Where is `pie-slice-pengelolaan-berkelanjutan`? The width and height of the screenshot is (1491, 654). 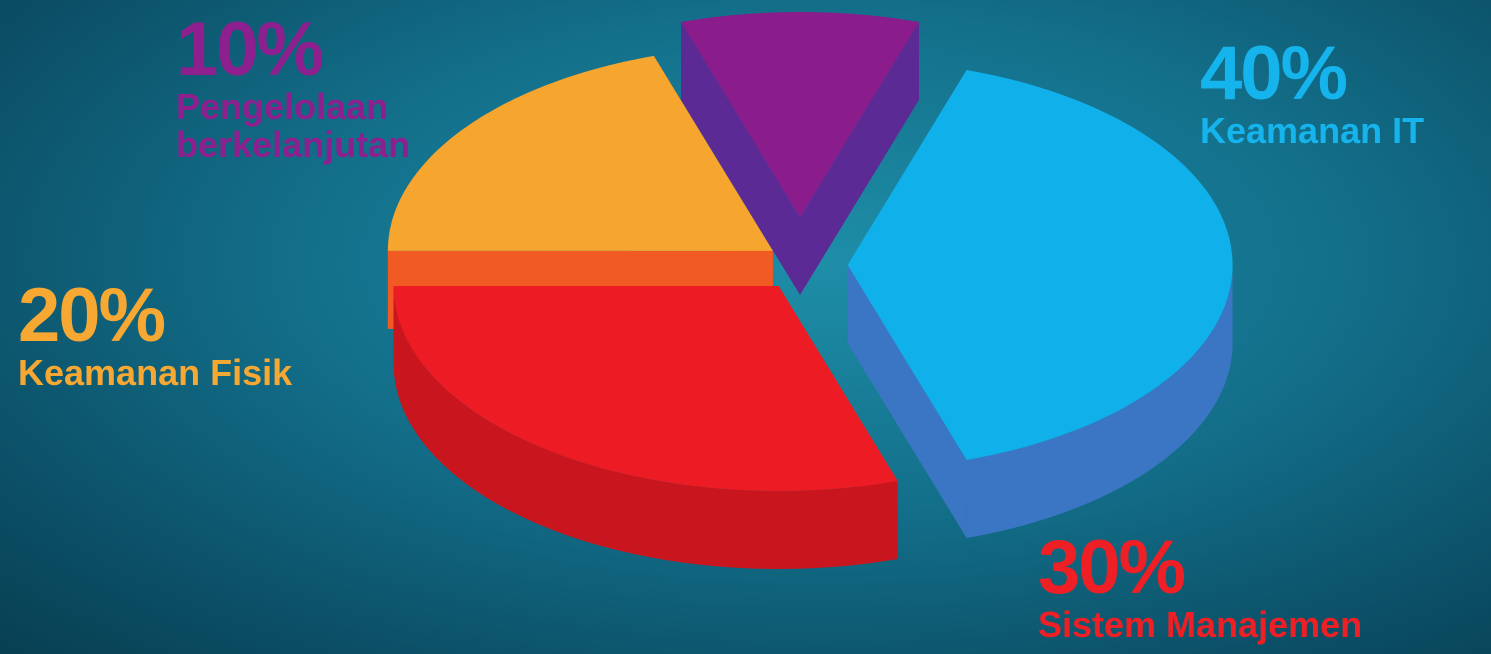 pie-slice-pengelolaan-berkelanjutan is located at coordinates (800, 114).